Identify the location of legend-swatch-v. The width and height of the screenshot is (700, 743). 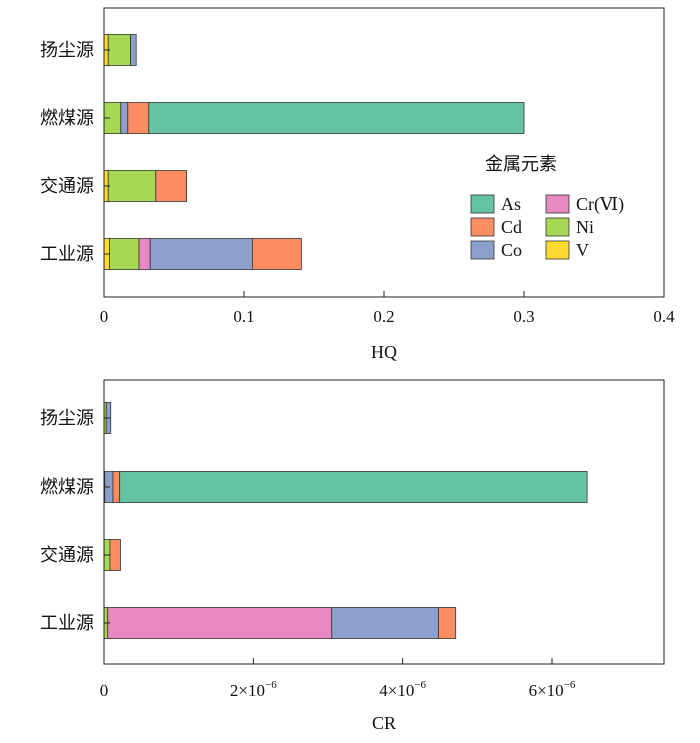
(557, 250).